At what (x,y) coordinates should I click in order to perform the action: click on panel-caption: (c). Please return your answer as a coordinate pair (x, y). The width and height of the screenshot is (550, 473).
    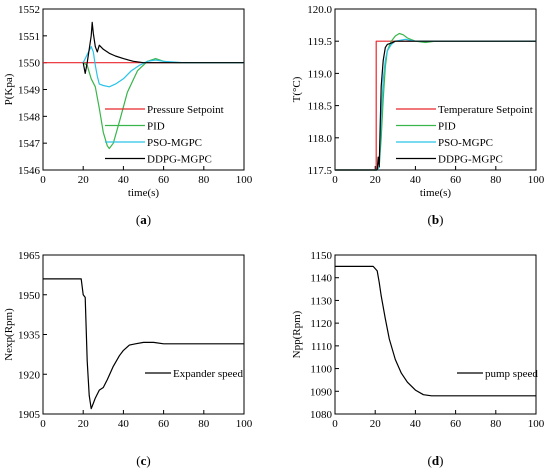
    Looking at the image, I should click on (143, 460).